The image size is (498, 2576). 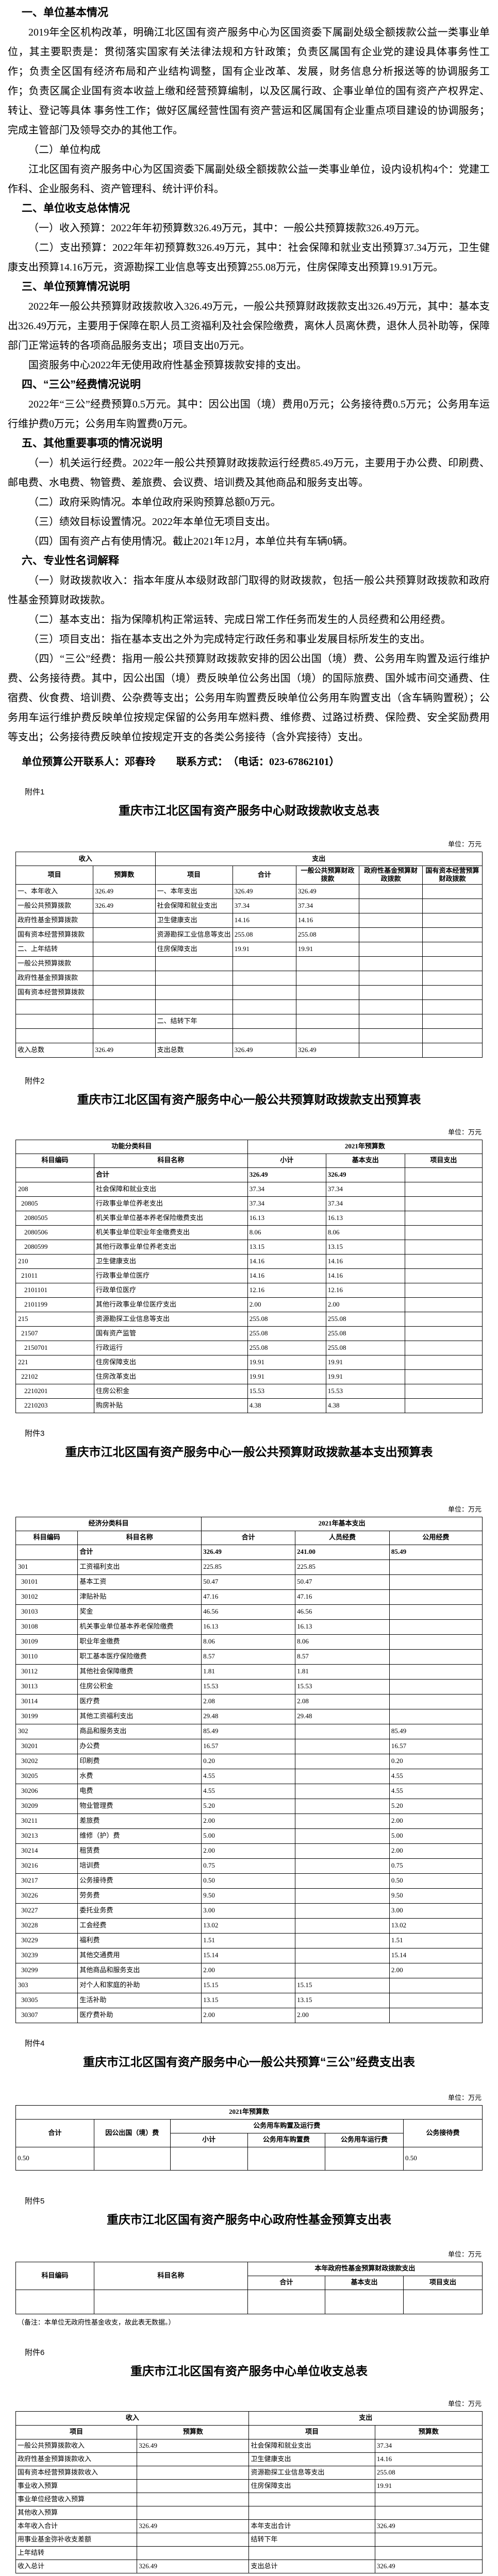 I want to click on table-cell: 其他交通费用, so click(x=139, y=1955).